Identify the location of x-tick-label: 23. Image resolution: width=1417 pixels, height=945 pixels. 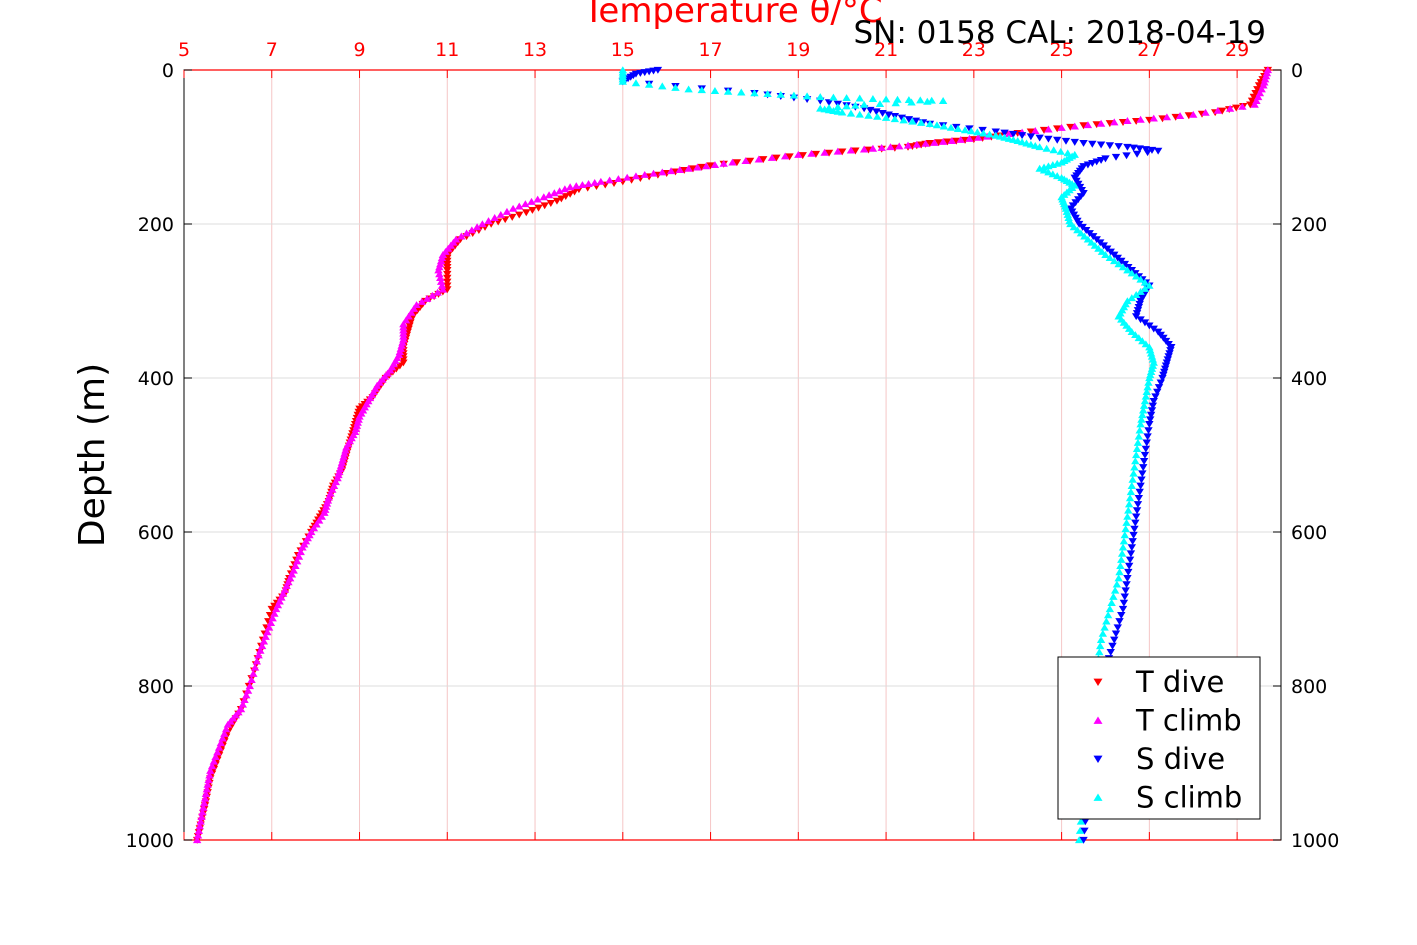
(974, 50).